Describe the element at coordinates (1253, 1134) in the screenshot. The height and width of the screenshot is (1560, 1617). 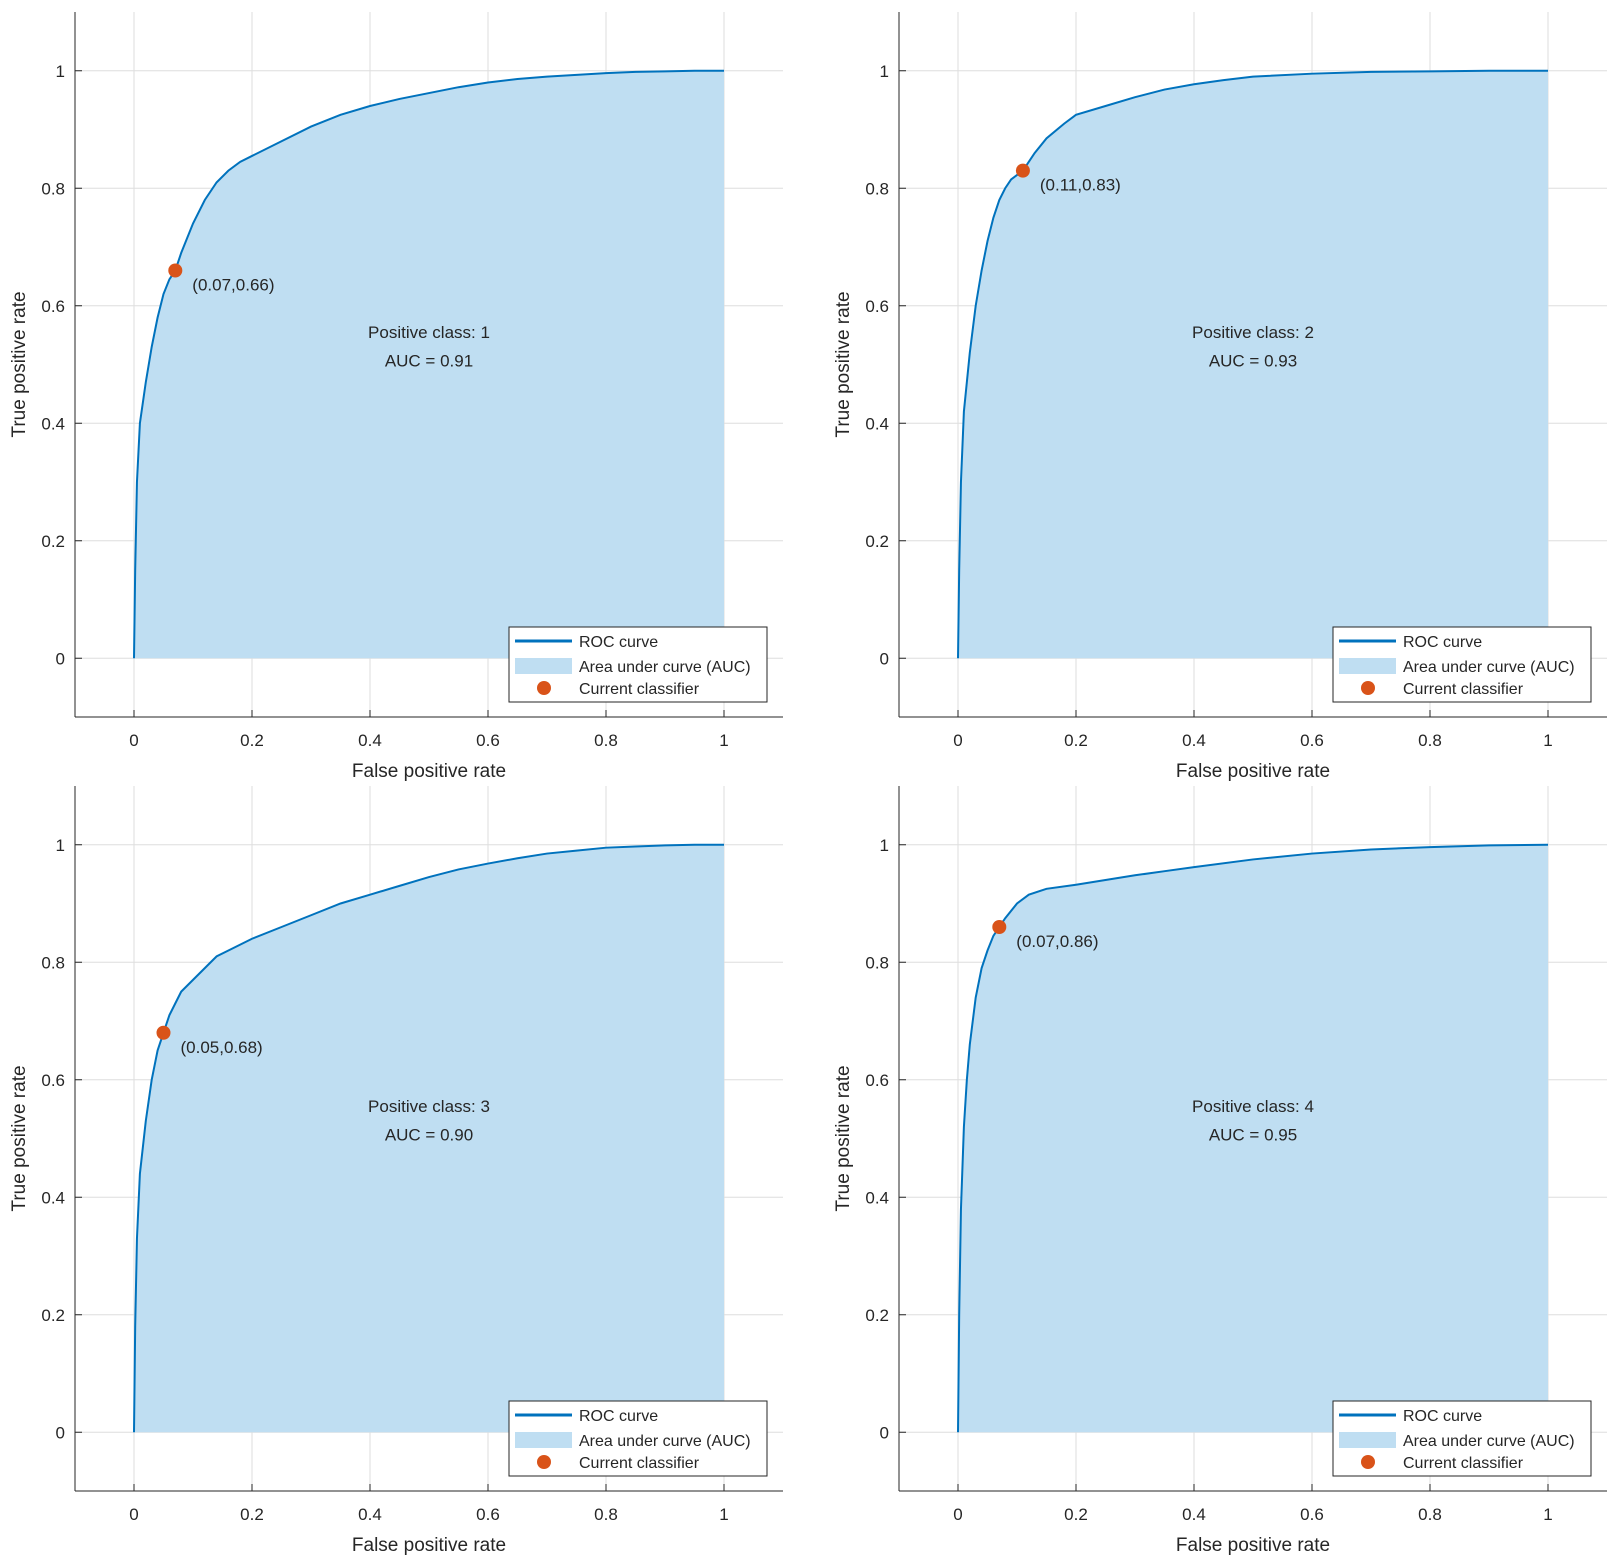
I see `auc-label: AUC = 0.95` at that location.